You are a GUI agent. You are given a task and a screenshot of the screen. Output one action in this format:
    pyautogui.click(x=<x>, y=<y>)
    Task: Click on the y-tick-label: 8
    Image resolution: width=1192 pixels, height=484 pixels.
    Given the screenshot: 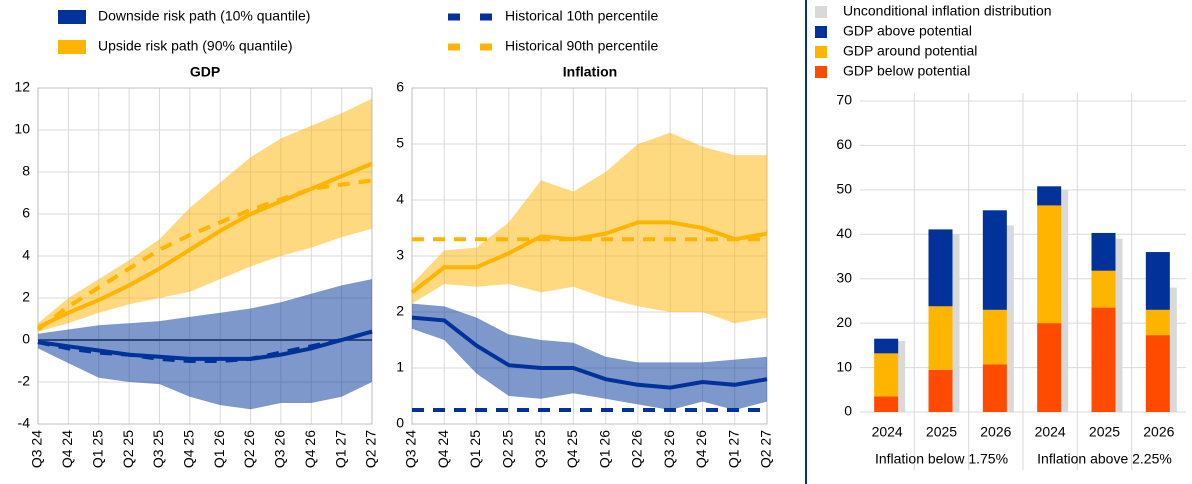 What is the action you would take?
    pyautogui.click(x=26, y=171)
    